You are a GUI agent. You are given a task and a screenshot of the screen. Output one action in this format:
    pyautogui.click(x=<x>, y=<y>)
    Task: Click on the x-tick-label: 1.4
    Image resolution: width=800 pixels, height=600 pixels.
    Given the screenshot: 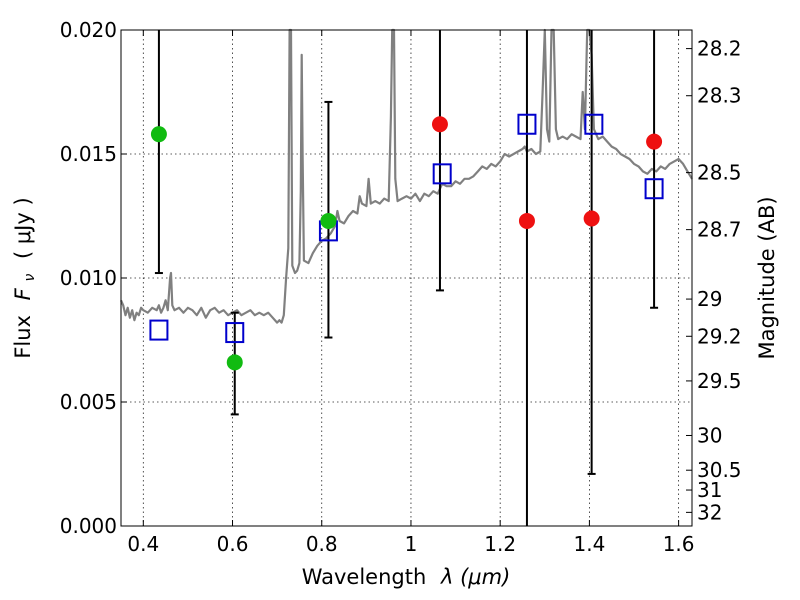 What is the action you would take?
    pyautogui.click(x=589, y=544)
    